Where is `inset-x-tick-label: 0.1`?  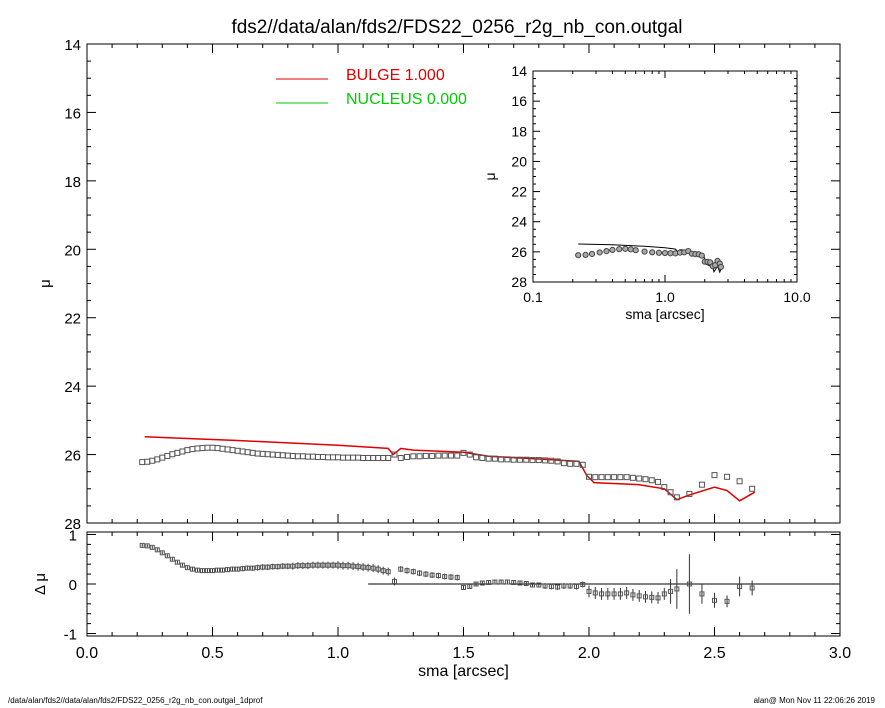
inset-x-tick-label: 0.1 is located at coordinates (533, 297).